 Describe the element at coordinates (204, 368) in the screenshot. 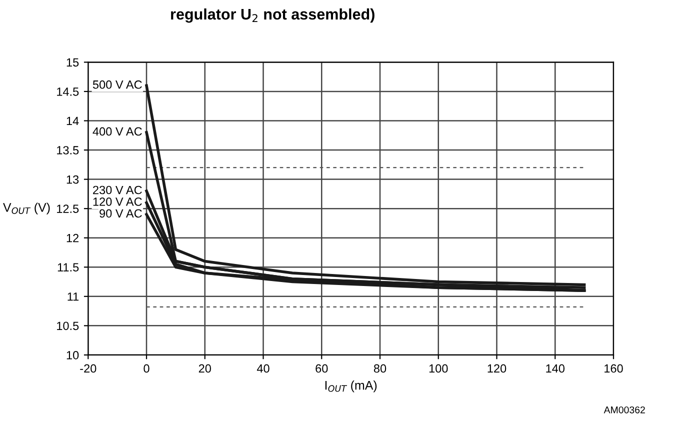

I see `x-tick-label: 20` at that location.